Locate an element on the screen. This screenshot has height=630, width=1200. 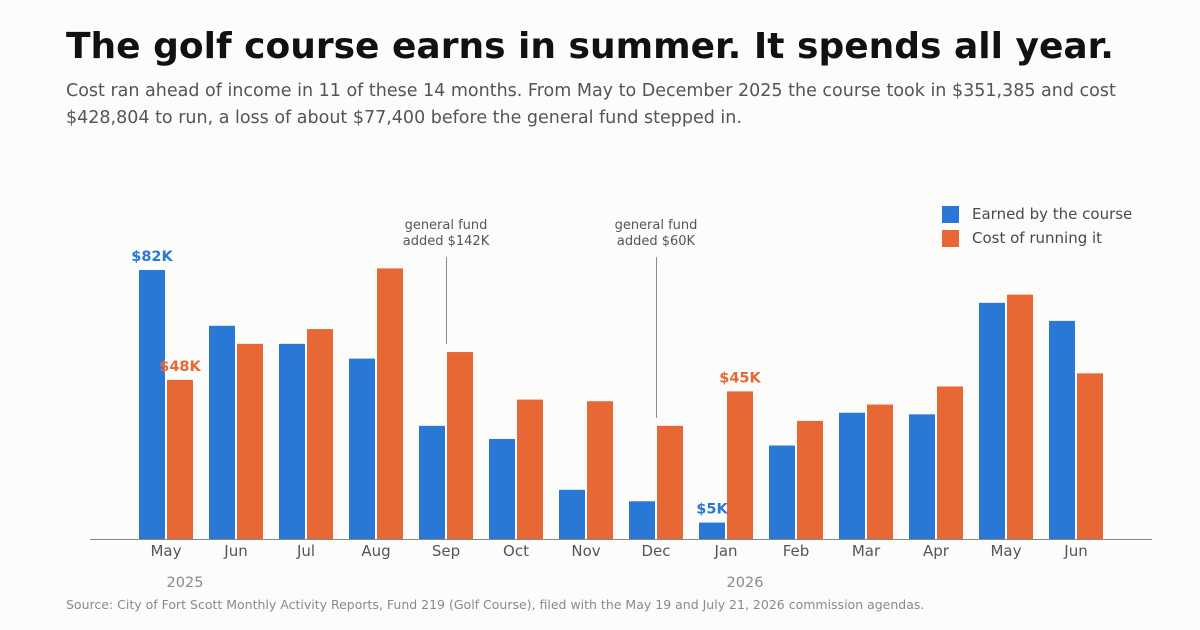
annotation-1-line-0: general fund is located at coordinates (656, 225).